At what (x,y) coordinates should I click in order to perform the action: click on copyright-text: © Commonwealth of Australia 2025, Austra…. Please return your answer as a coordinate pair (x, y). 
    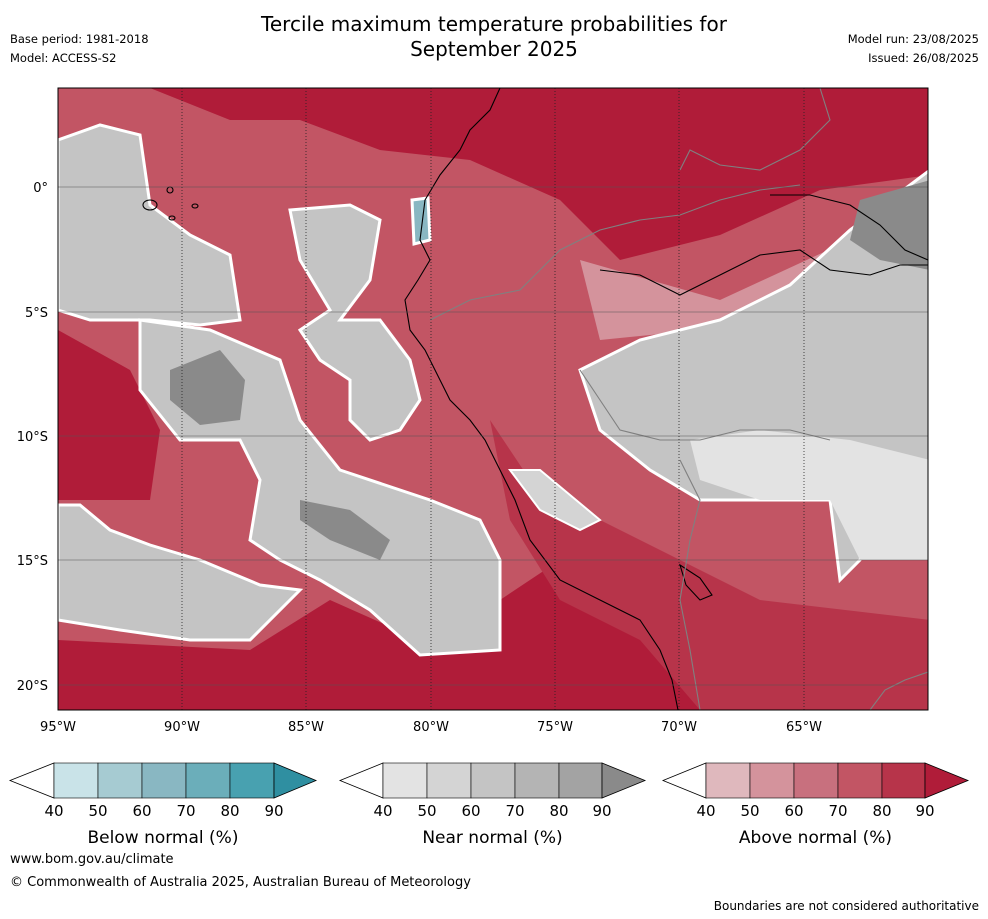
    Looking at the image, I should click on (240, 882).